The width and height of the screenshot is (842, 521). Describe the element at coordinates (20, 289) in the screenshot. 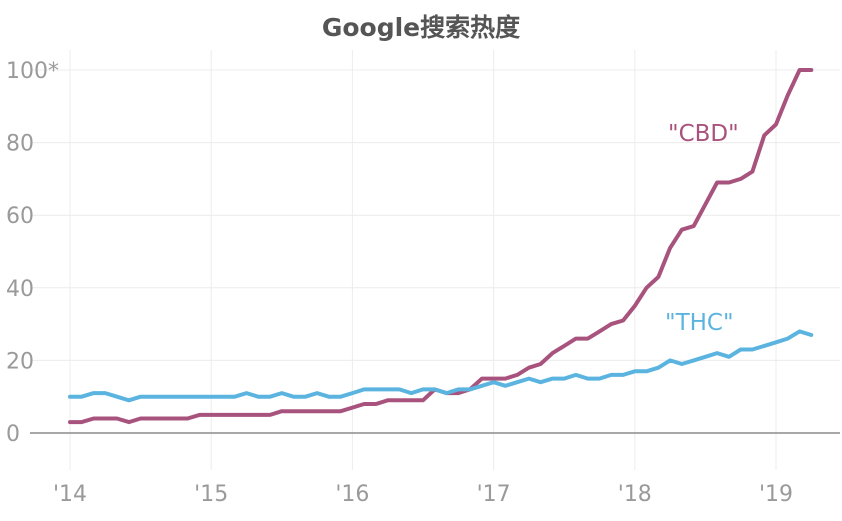

I see `y-tick-label: 40` at that location.